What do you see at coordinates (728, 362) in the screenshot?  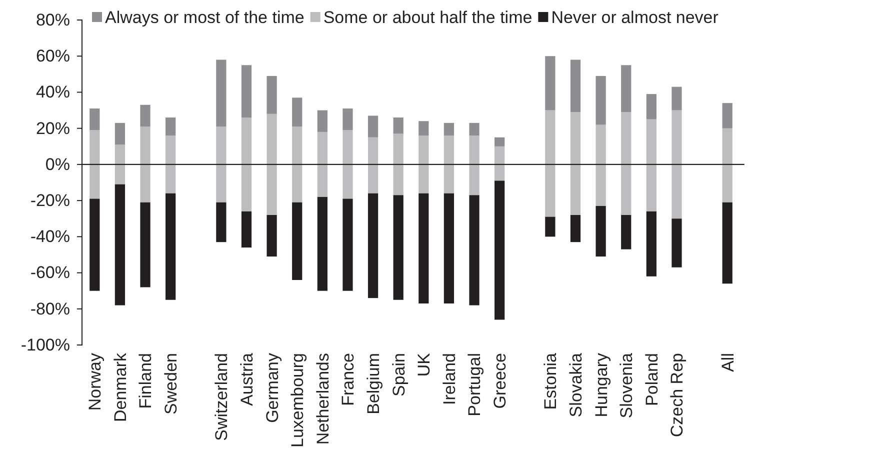 I see `x-tick-label: All` at bounding box center [728, 362].